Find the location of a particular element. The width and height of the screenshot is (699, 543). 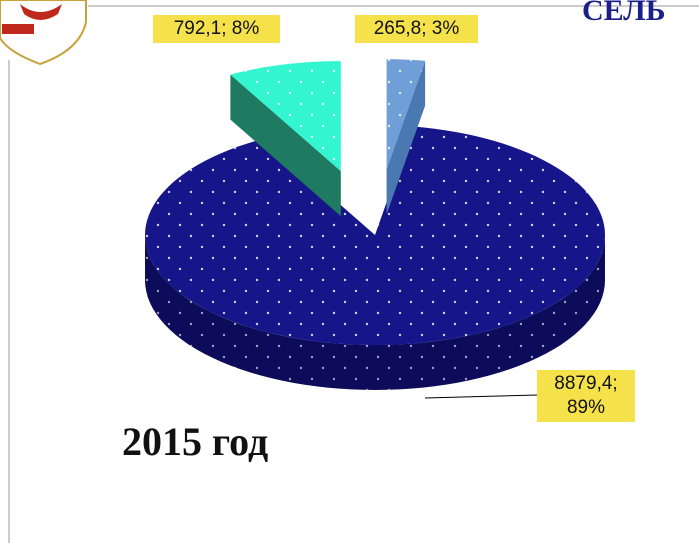

leader-line is located at coordinates (481, 396).